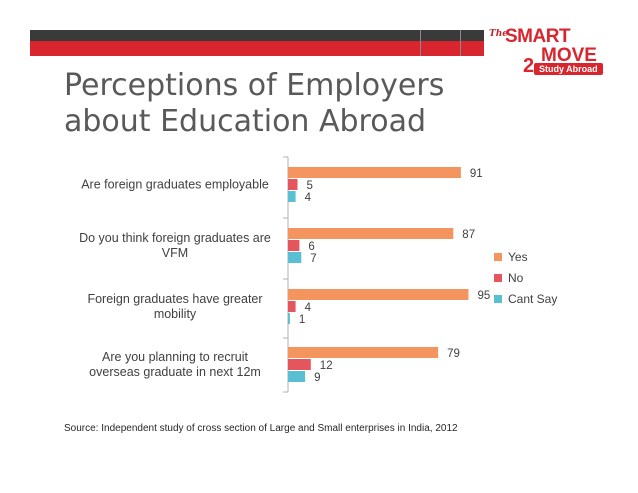 Image resolution: width=638 pixels, height=493 pixels. What do you see at coordinates (518, 257) in the screenshot?
I see `legend-label-yes: Yes` at bounding box center [518, 257].